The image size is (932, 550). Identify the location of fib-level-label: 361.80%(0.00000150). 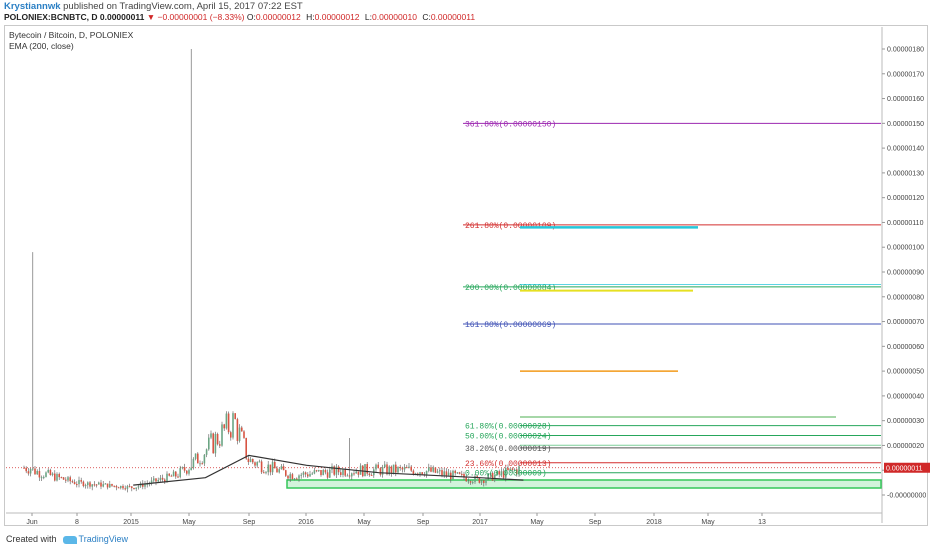
(510, 124).